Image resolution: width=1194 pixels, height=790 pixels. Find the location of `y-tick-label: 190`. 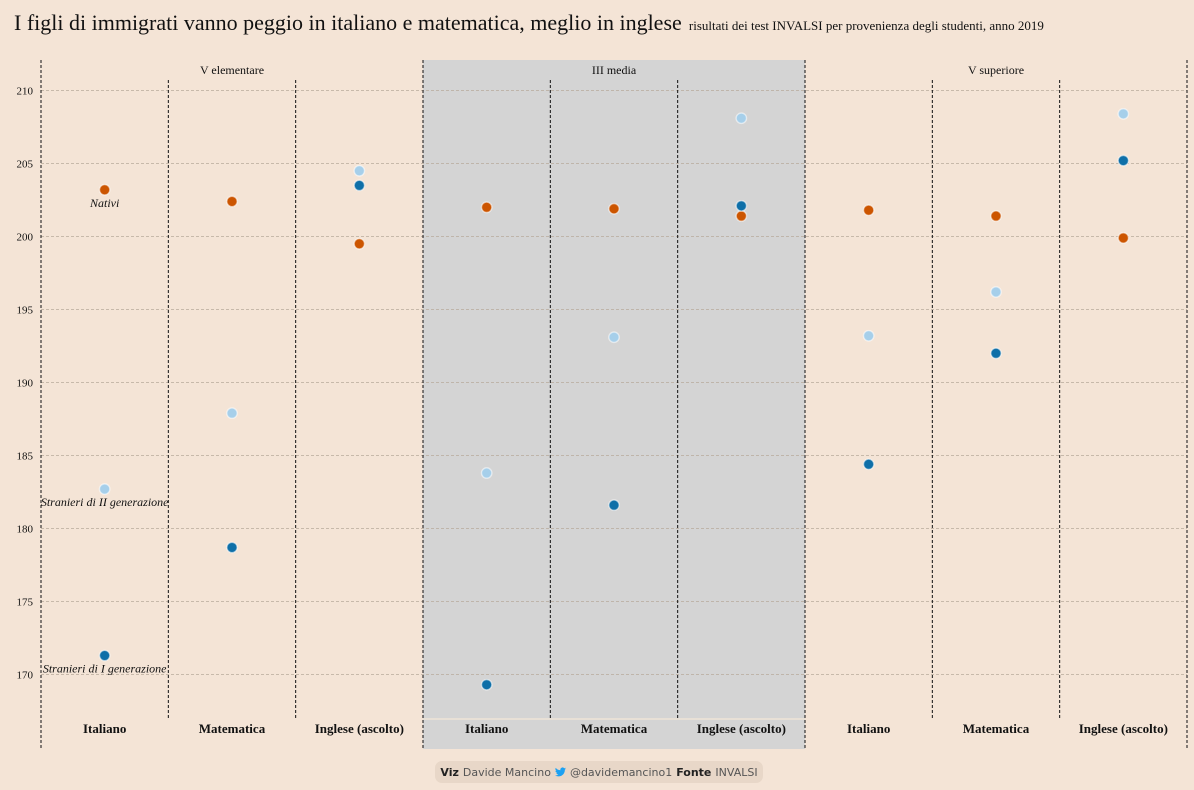

y-tick-label: 190 is located at coordinates (25, 384).